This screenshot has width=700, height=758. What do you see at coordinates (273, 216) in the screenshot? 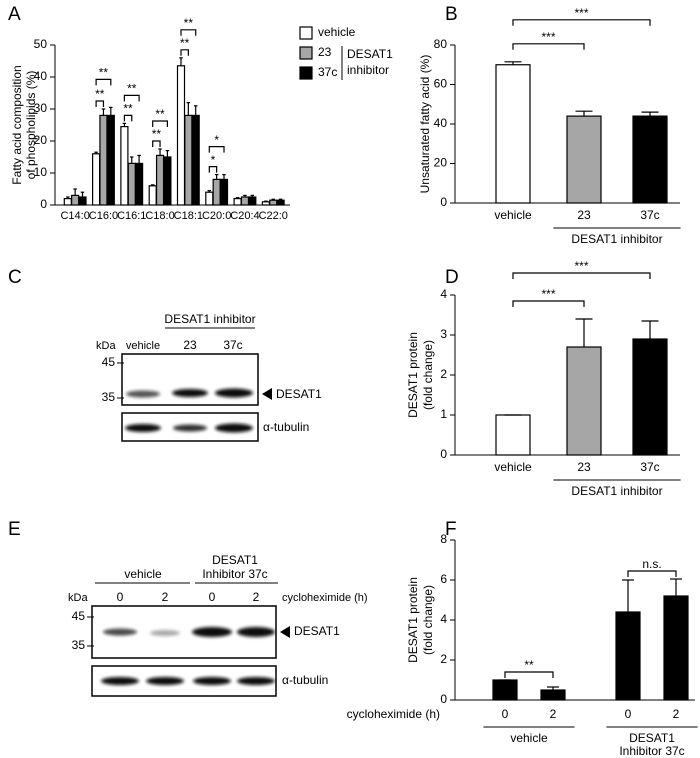
I see `x-tick-label: C22:0` at bounding box center [273, 216].